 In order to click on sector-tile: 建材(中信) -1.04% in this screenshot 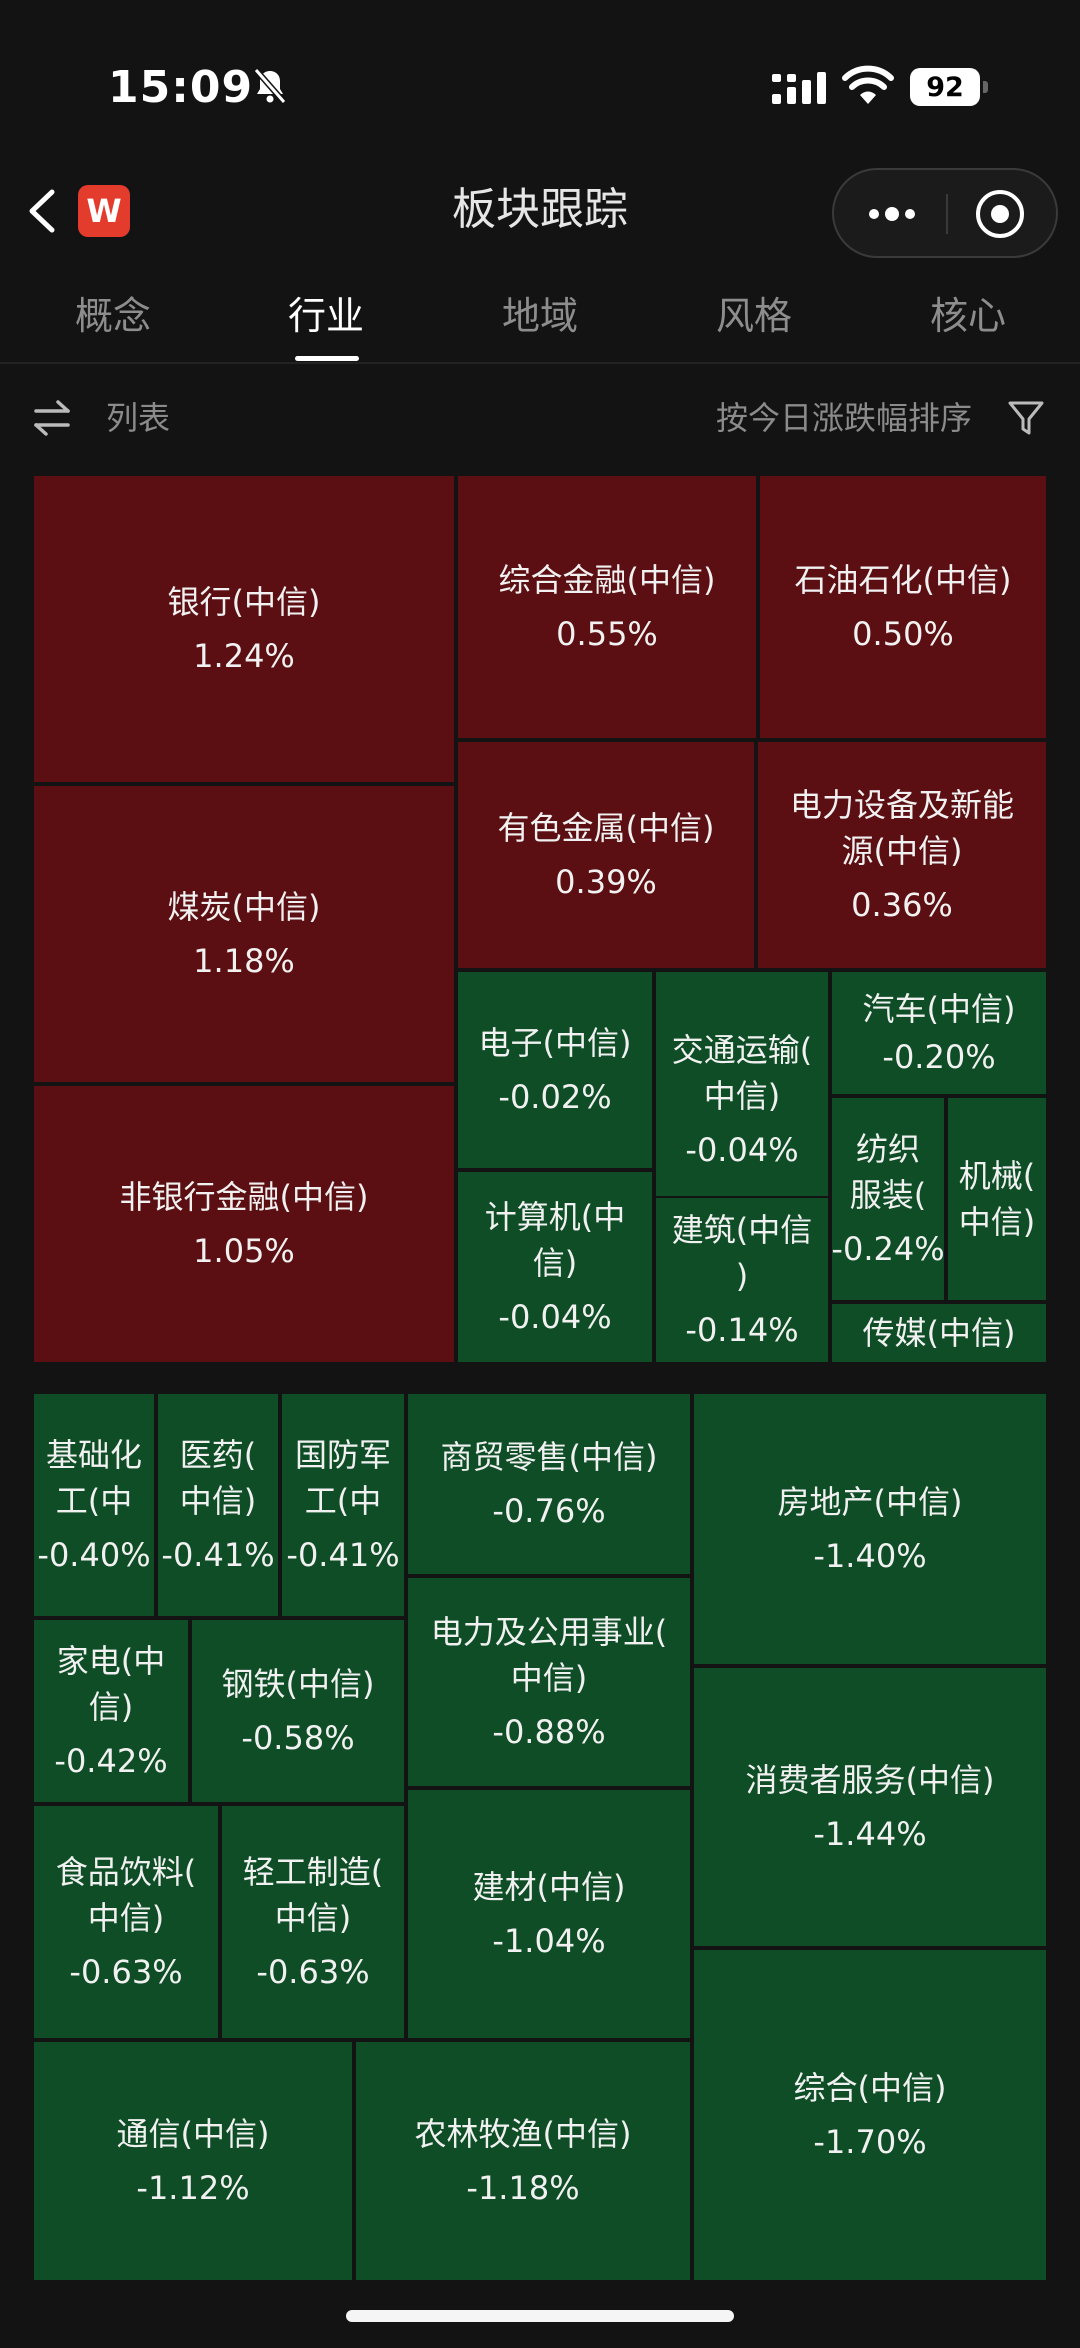, I will do `click(549, 1914)`.